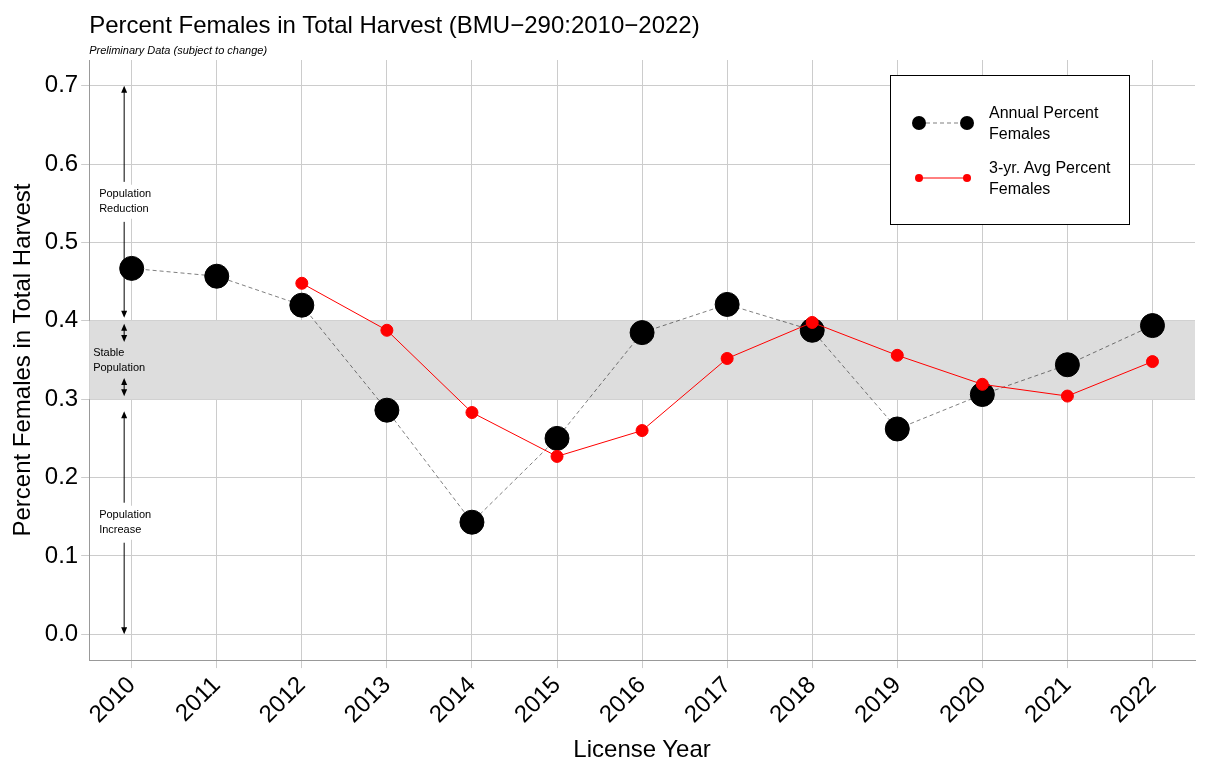 The height and width of the screenshot is (769, 1208). I want to click on y-tick-label: 0.4, so click(61, 319).